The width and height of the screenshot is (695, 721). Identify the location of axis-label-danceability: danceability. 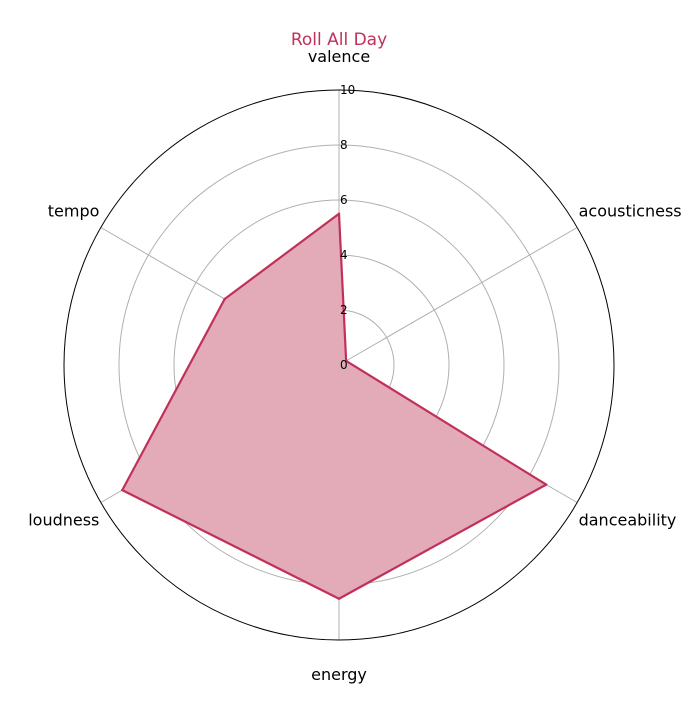
(628, 520).